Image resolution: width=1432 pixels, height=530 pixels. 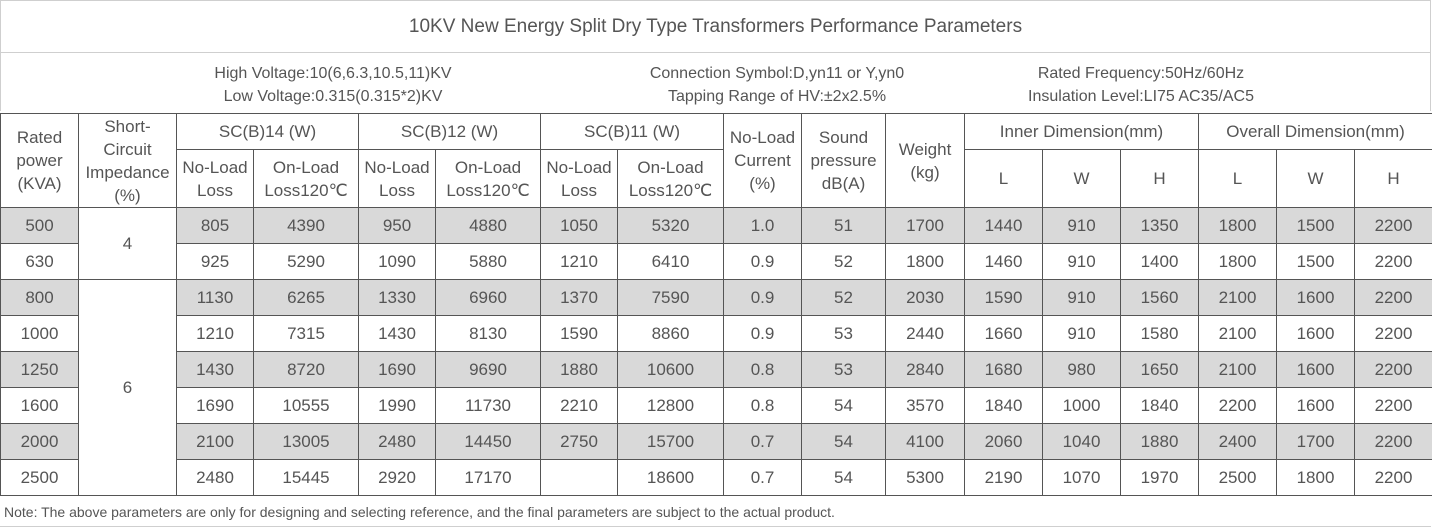 What do you see at coordinates (670, 297) in the screenshot?
I see `cell-sc11-on-load: 7590` at bounding box center [670, 297].